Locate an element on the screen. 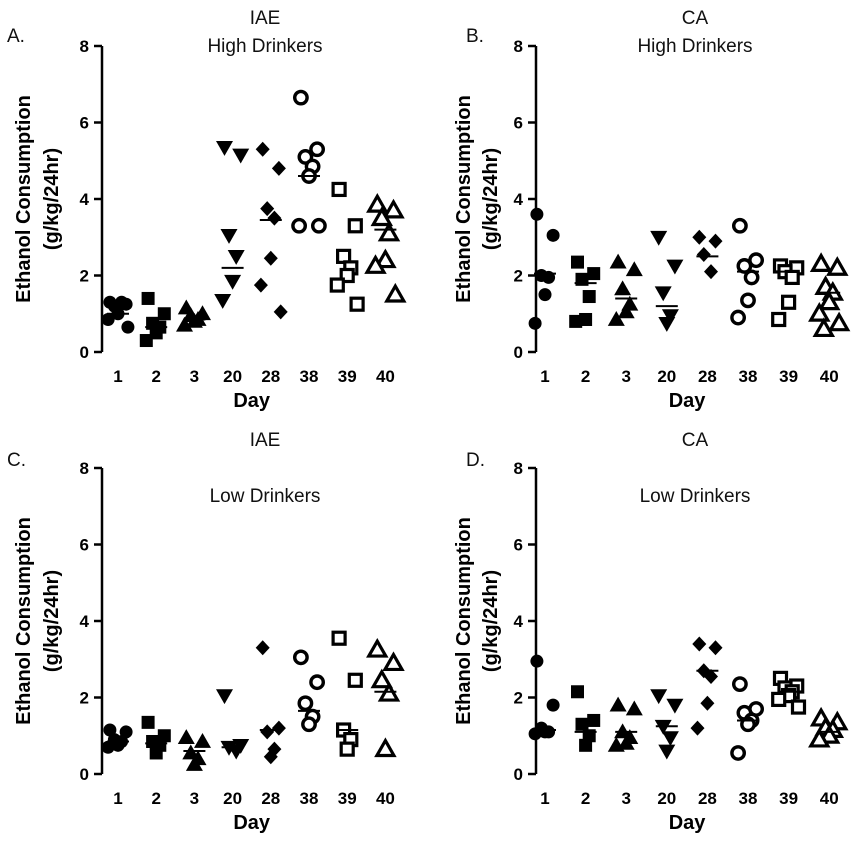  x-tick-label: 2 is located at coordinates (585, 798).